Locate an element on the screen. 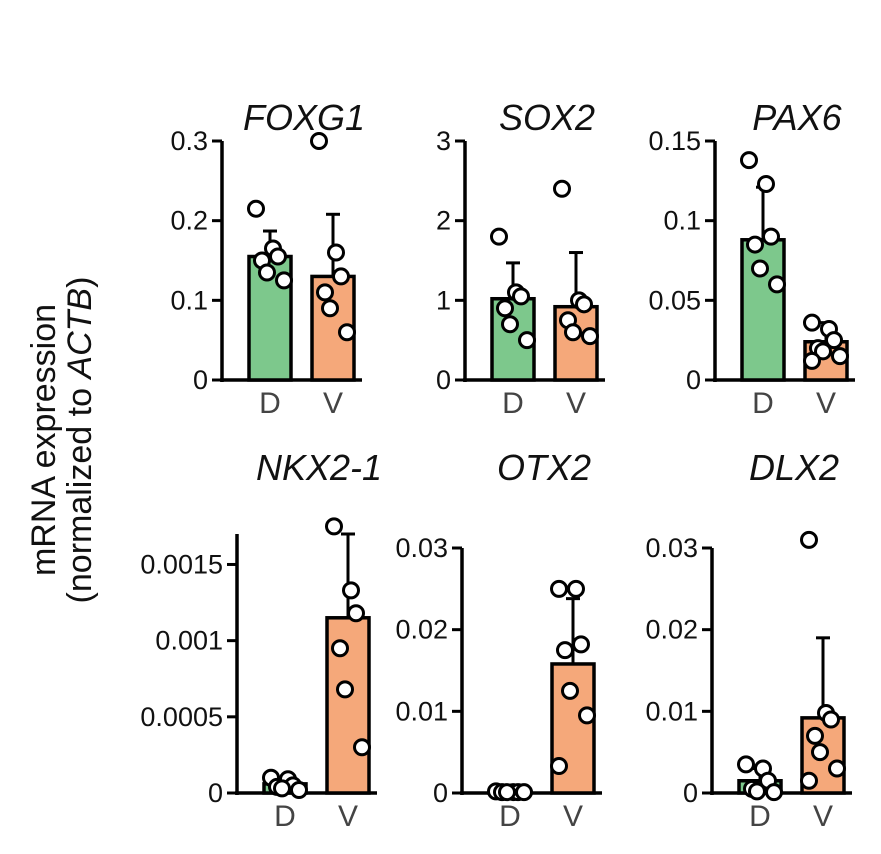  y-tick-label: 0.2 is located at coordinates (189, 221).